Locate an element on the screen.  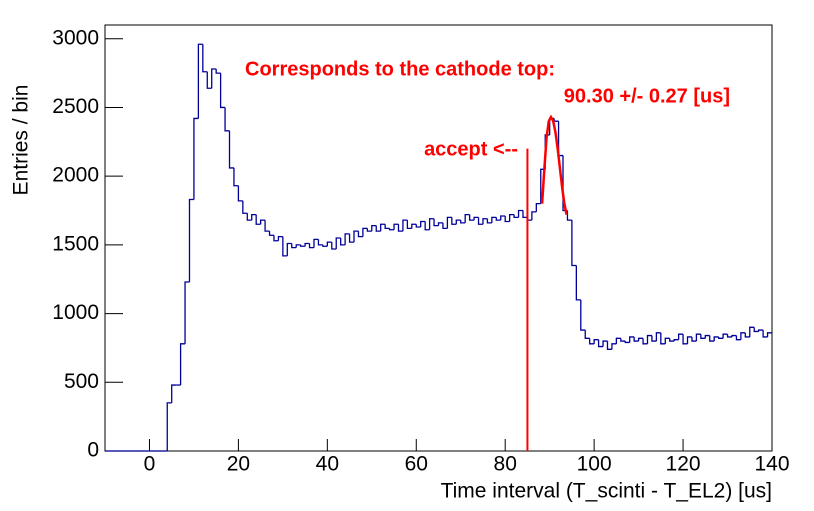
x-tick-label: 120 is located at coordinates (683, 464).